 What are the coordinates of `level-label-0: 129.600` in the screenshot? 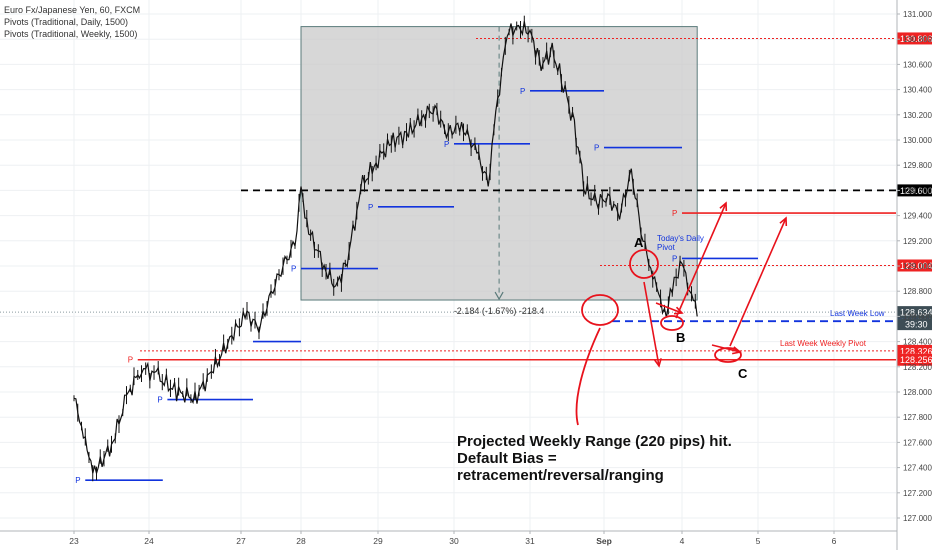 It's located at (916, 191).